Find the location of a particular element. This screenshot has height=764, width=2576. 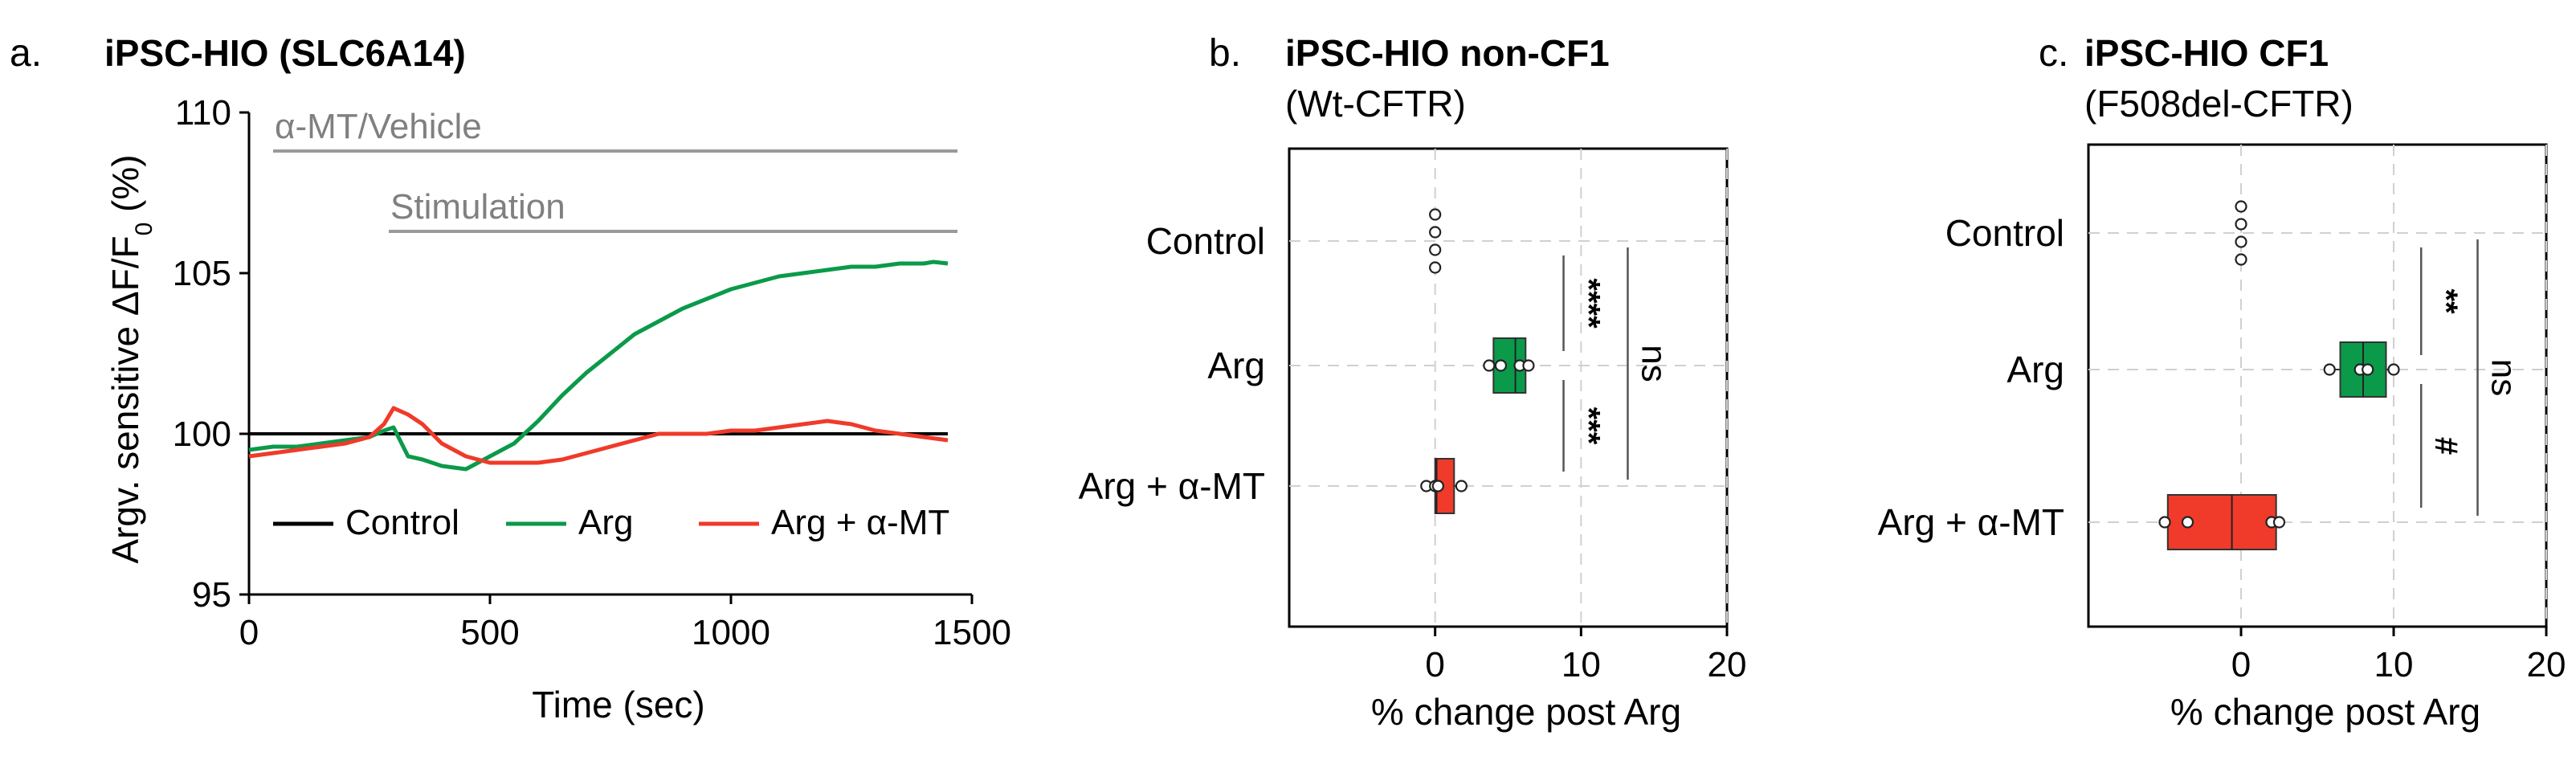

legend-label-control: Control is located at coordinates (402, 522).